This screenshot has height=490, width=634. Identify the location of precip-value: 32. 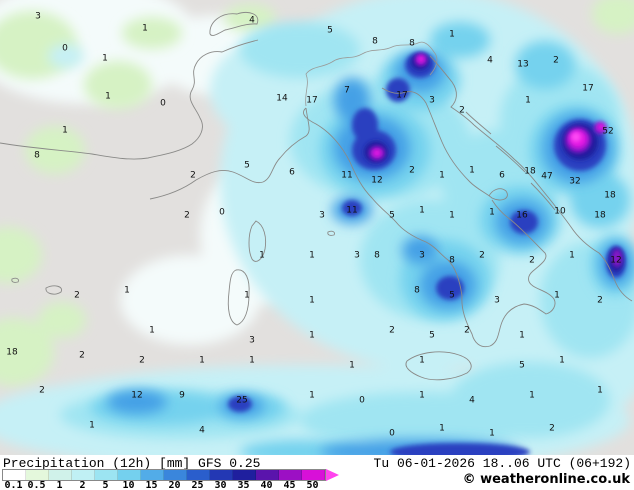
(574, 182).